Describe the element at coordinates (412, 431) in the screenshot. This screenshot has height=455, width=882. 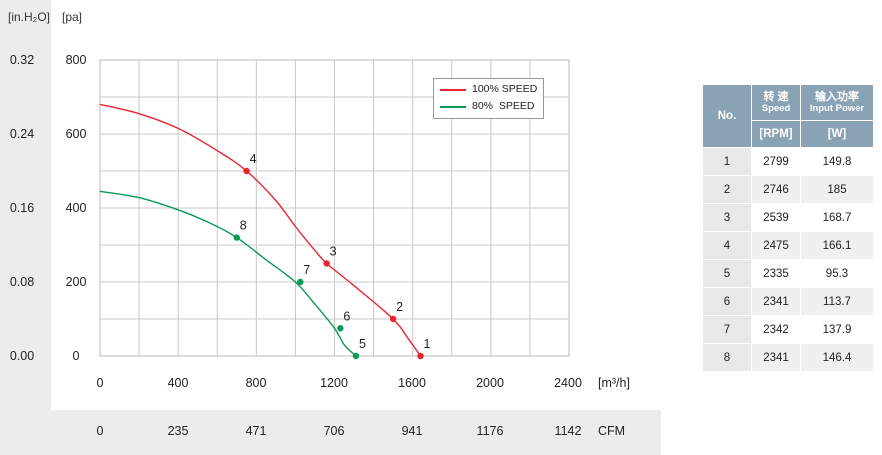
I see `x-tick-cfm: 941` at that location.